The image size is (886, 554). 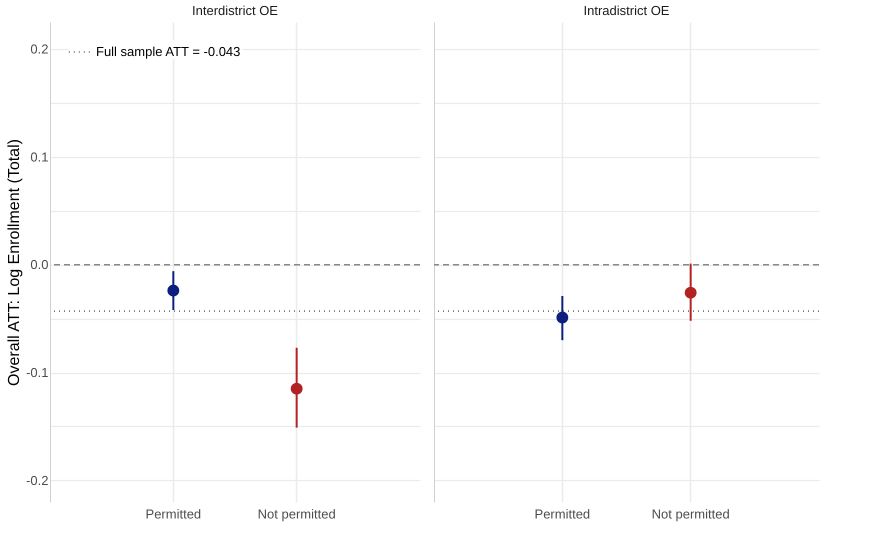 What do you see at coordinates (39, 156) in the screenshot?
I see `y-tick-label: 0.1` at bounding box center [39, 156].